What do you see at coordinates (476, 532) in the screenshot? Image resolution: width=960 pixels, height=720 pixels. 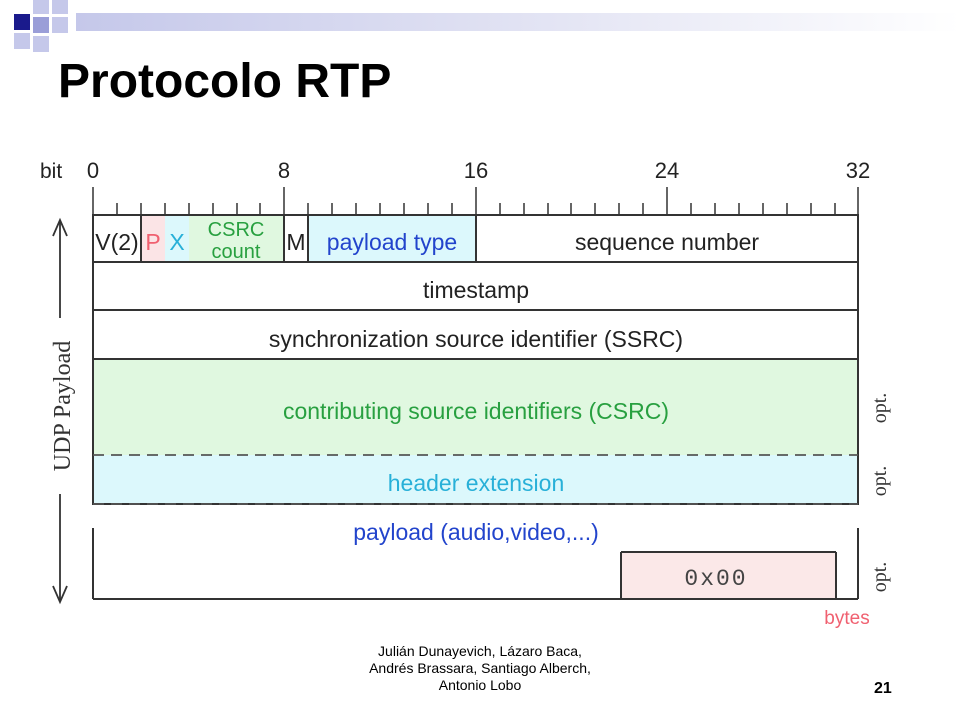 I see `field-payload-label: payload (audio,video,...)` at bounding box center [476, 532].